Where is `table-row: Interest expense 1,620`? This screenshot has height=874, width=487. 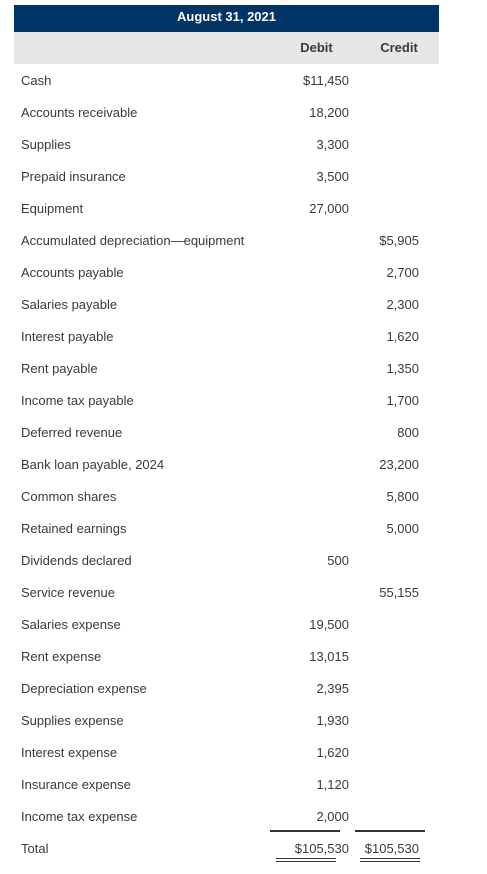
table-row: Interest expense 1,620 is located at coordinates (226, 755).